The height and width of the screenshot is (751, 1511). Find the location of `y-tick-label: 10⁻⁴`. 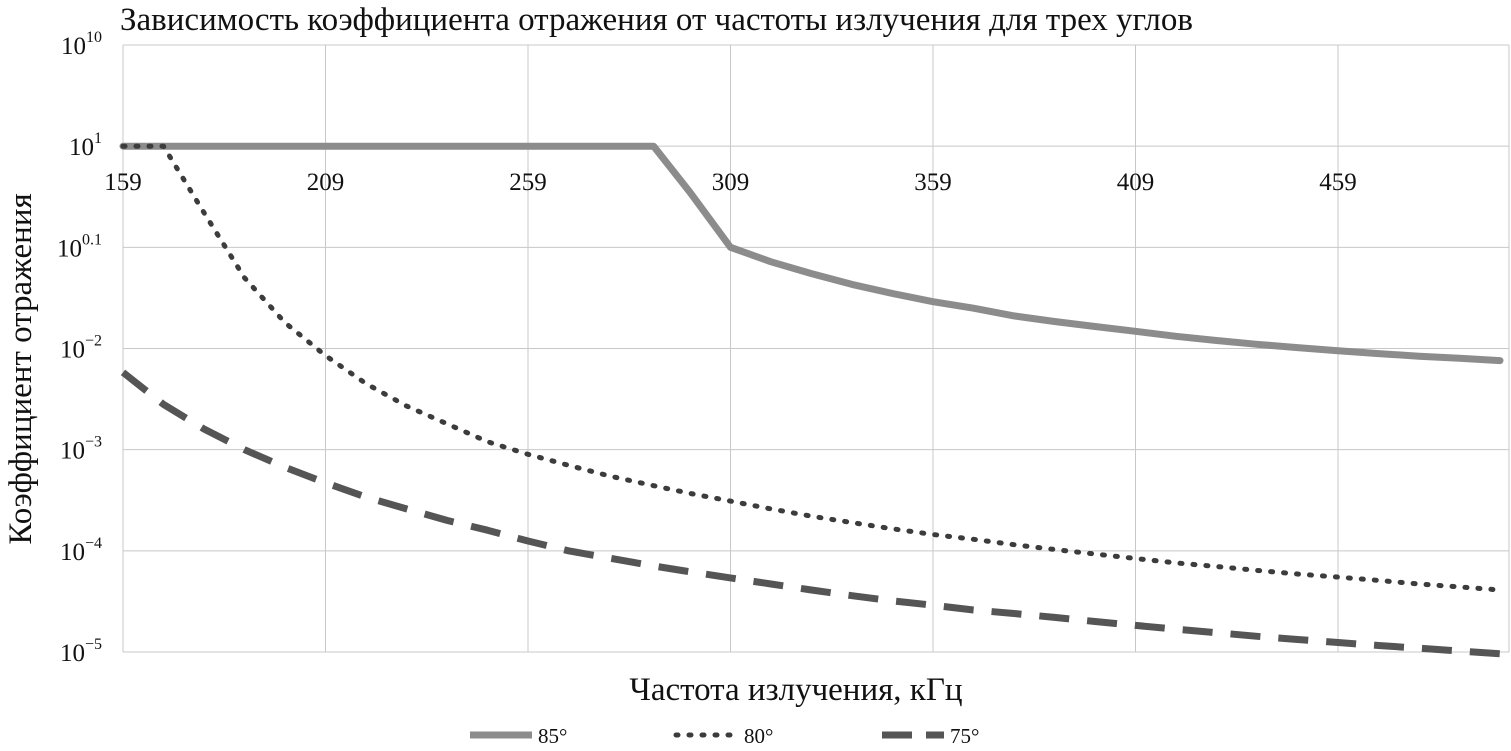

y-tick-label: 10⁻⁴ is located at coordinates (81, 550).